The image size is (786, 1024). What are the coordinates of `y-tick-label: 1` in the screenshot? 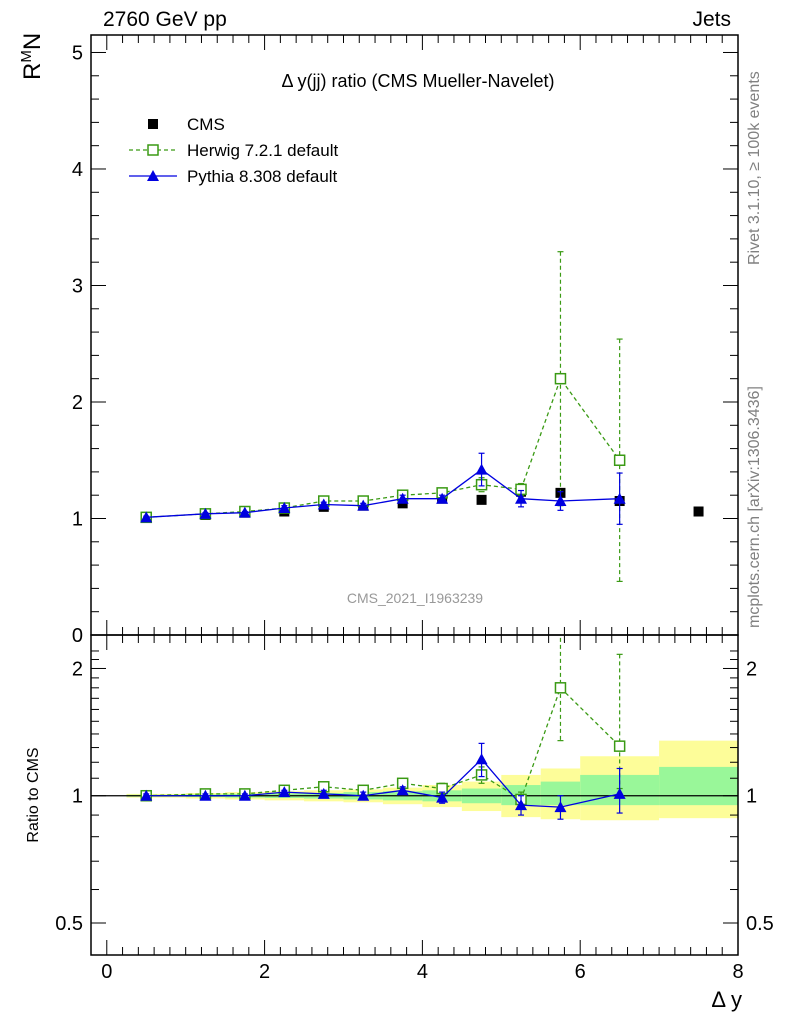 It's located at (77, 519).